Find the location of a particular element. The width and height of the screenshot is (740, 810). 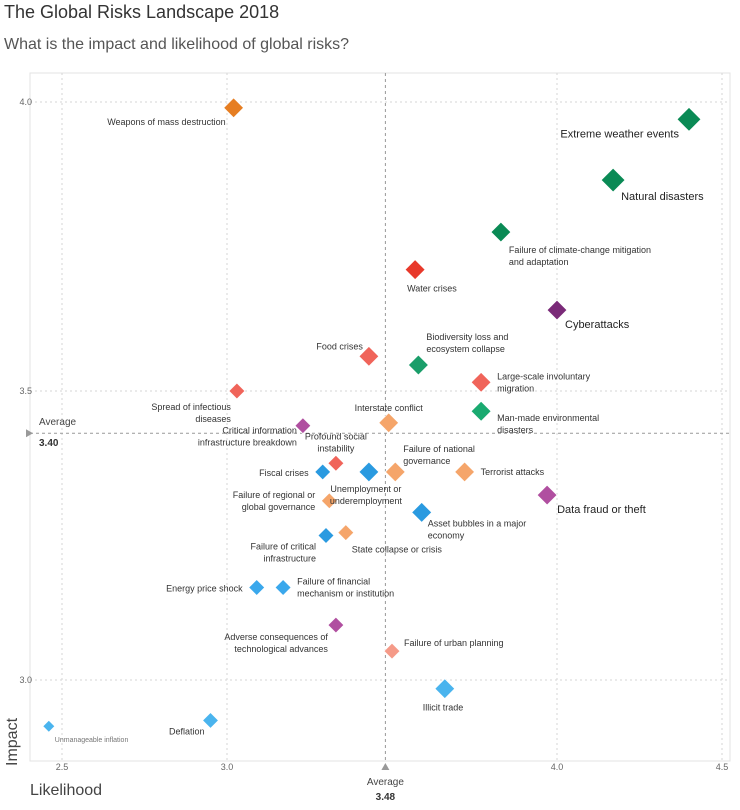

risk-point-label: Fiscal crises is located at coordinates (284, 473).